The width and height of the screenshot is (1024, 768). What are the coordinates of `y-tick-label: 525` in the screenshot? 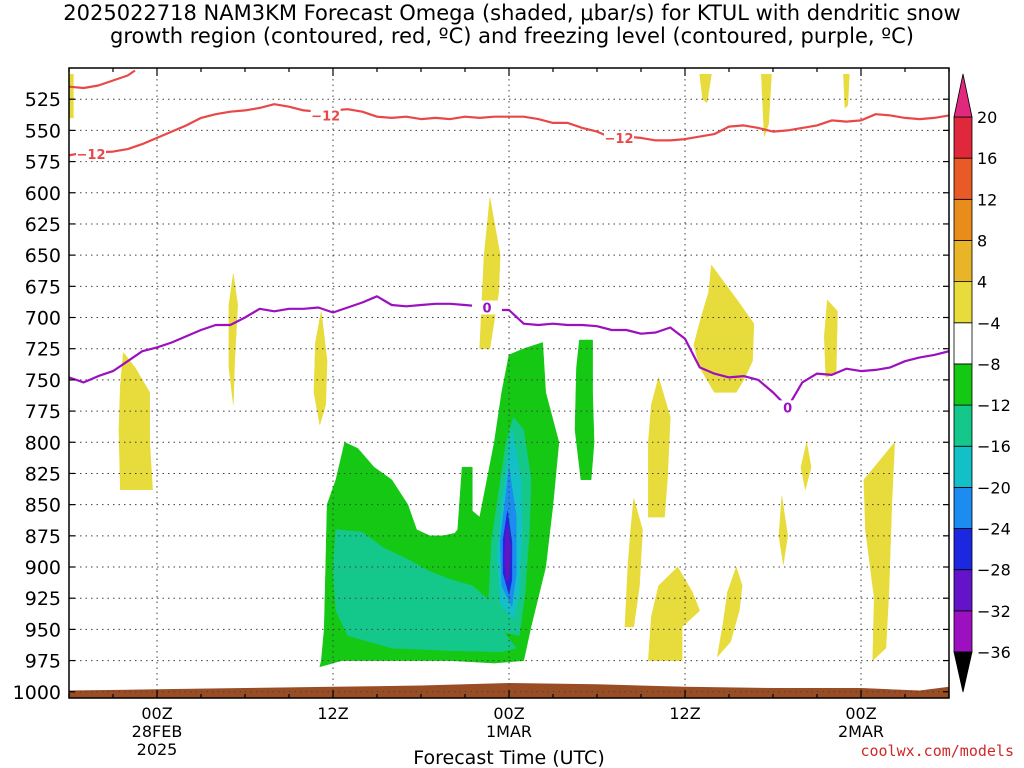 It's located at (43, 100).